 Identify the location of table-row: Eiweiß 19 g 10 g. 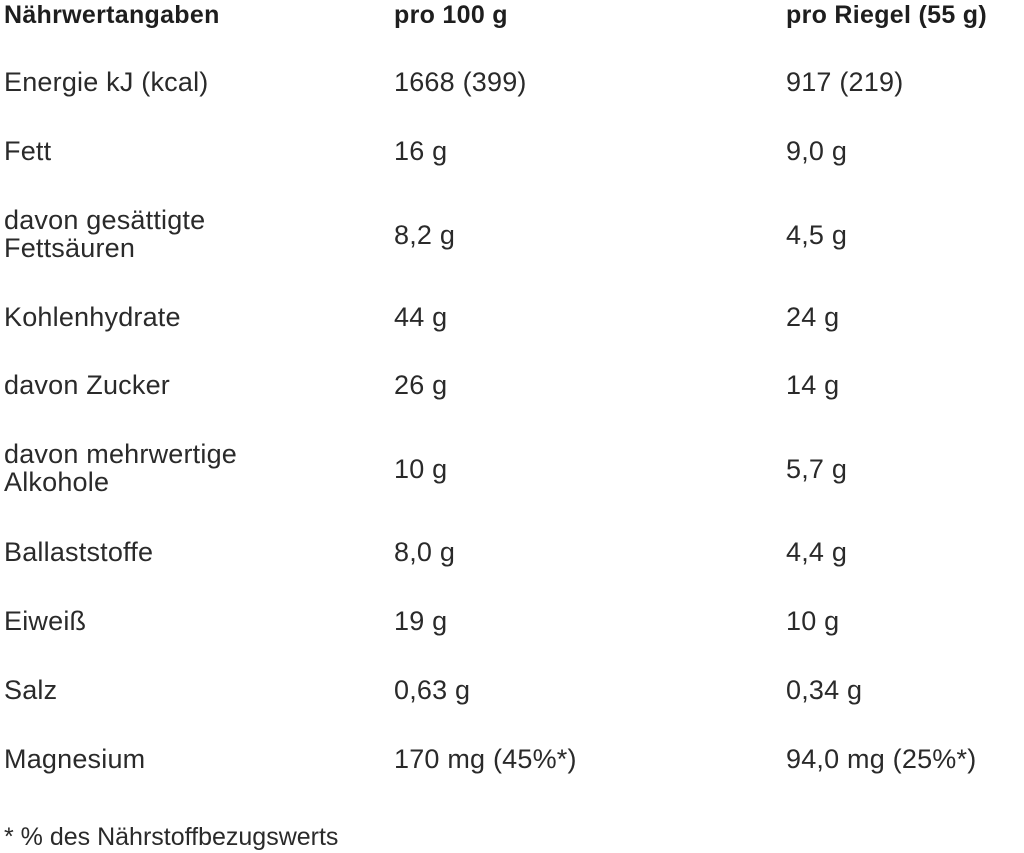
(512, 621).